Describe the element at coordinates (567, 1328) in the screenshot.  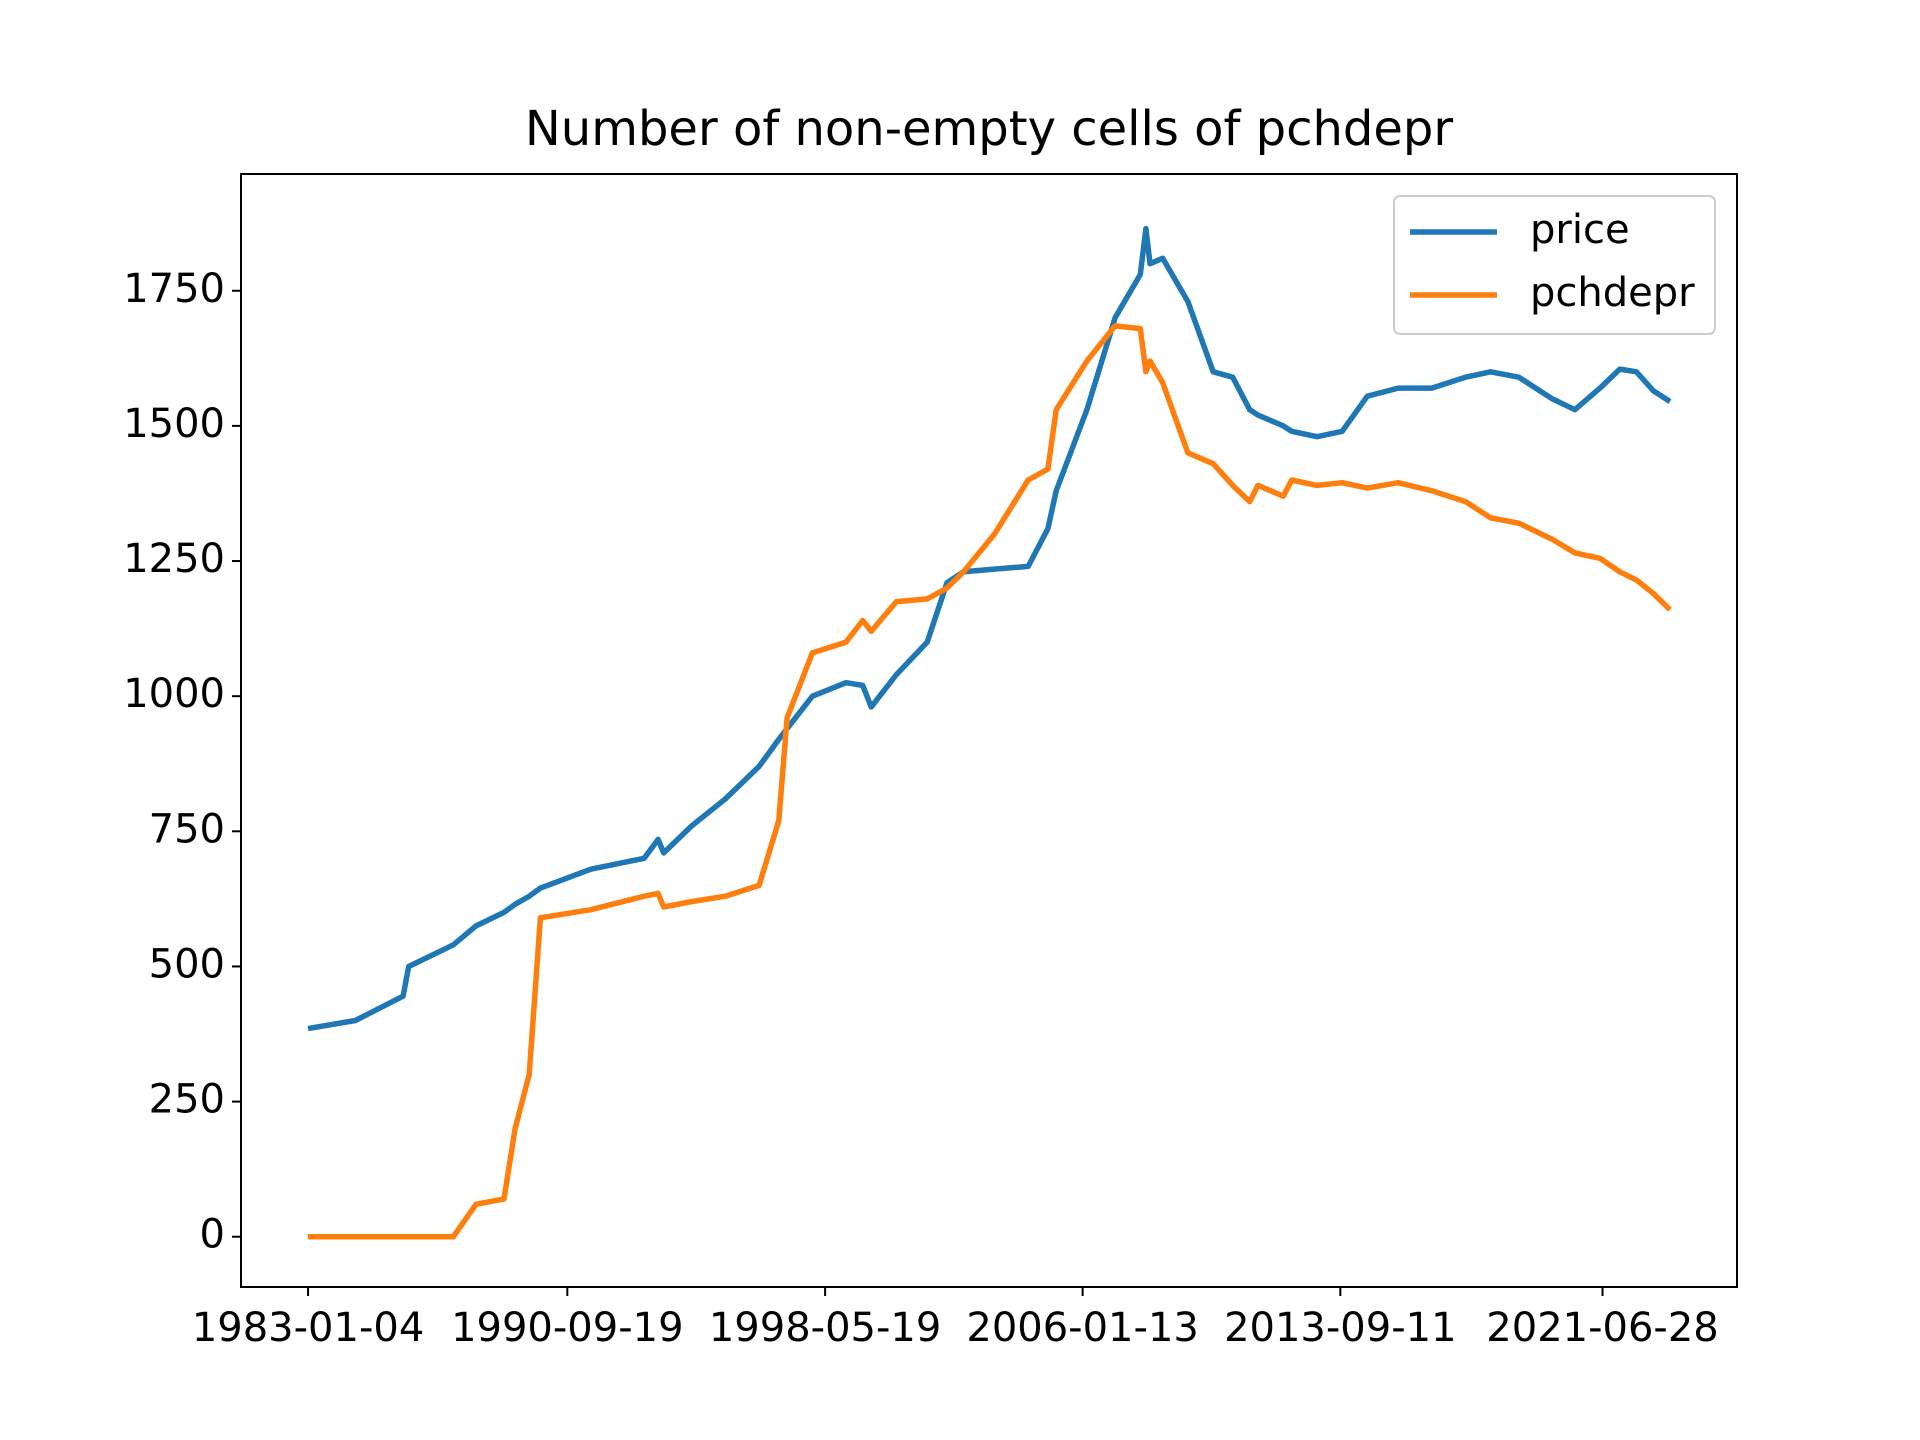
I see `x-tick-label: 1990-09-19` at that location.